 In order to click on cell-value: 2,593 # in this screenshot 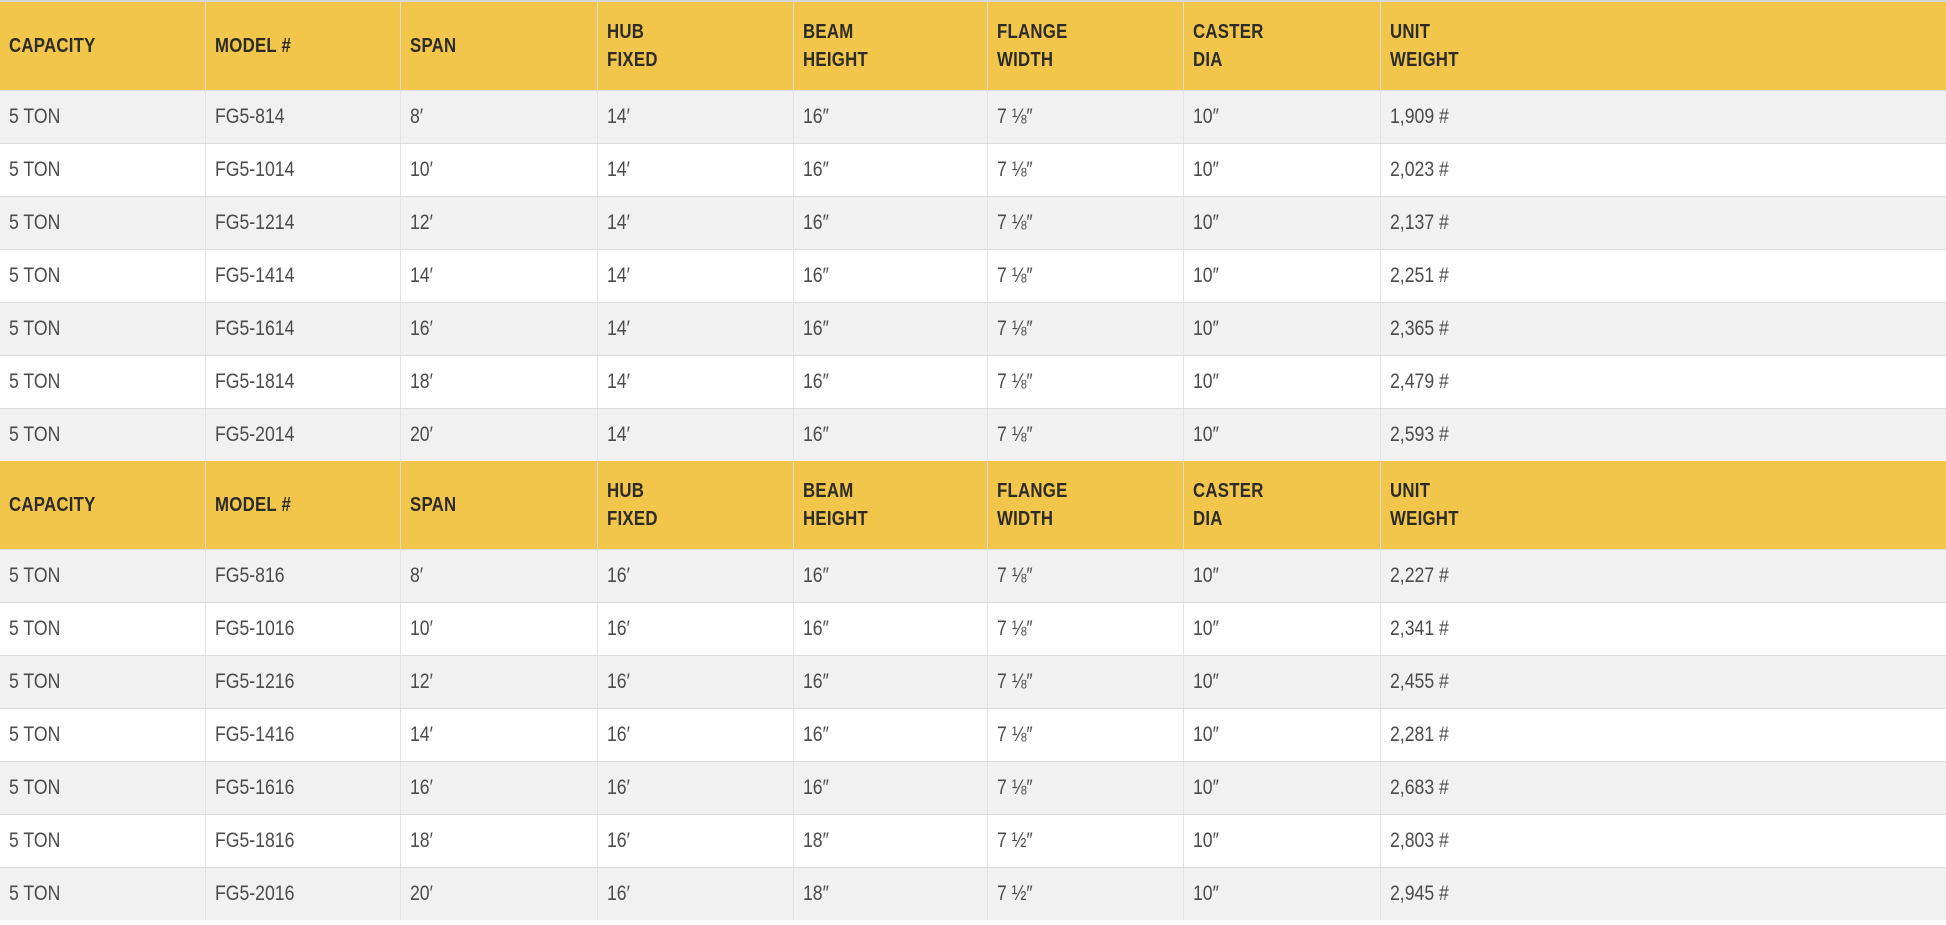, I will do `click(1419, 434)`.